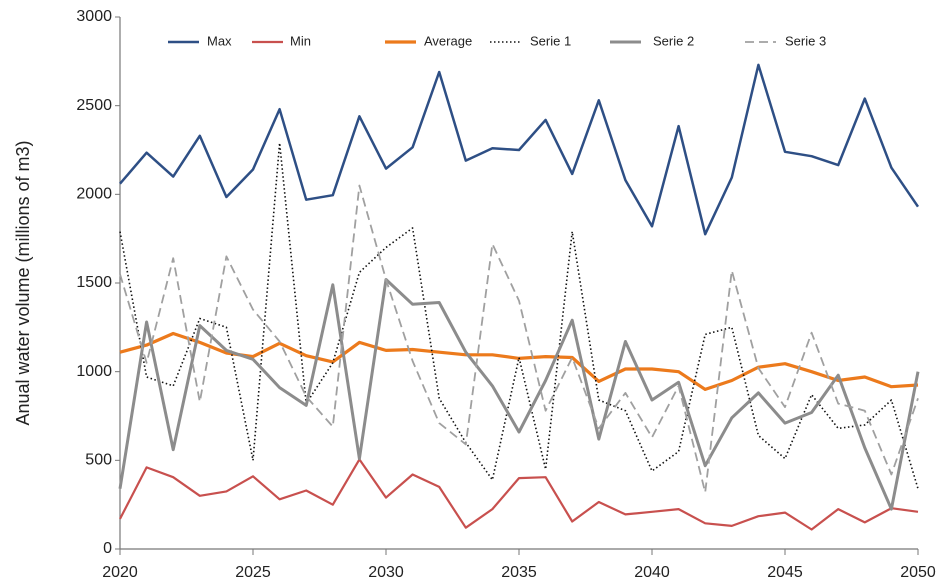  What do you see at coordinates (253, 572) in the screenshot?
I see `x-tick-label: 2025` at bounding box center [253, 572].